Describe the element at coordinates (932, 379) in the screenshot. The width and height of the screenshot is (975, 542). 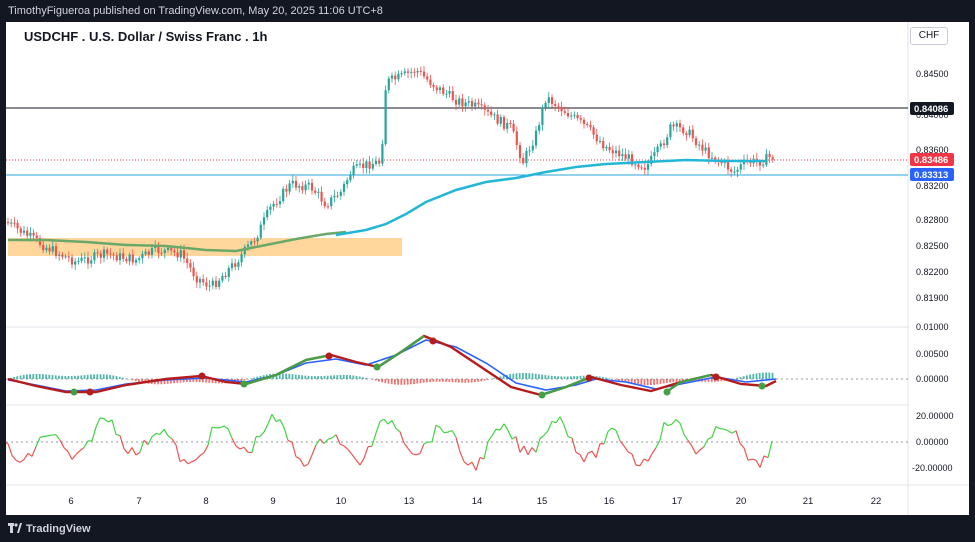
I see `macd-tick: 0.00000` at that location.